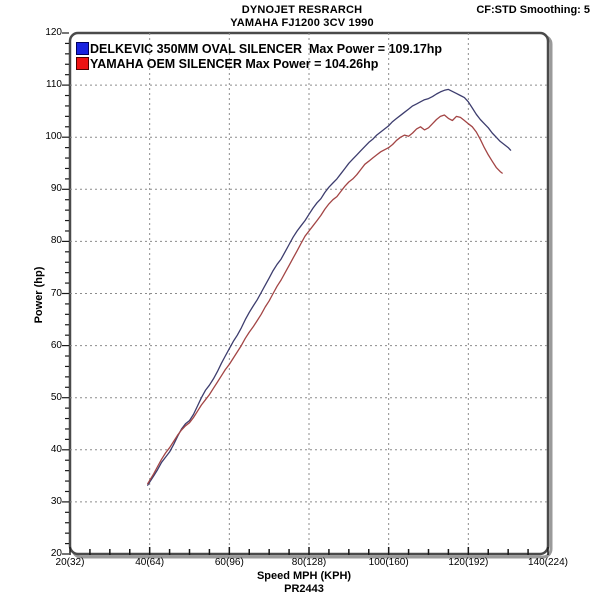  I want to click on yamaha-oem-series-swatch-icon, so click(82, 63).